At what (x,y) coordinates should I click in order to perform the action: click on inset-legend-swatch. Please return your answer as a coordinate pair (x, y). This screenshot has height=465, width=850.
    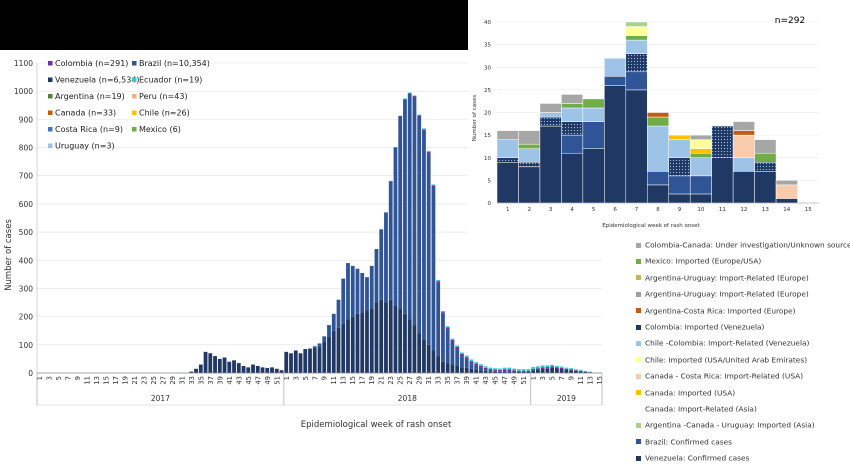
    Looking at the image, I should click on (638, 245).